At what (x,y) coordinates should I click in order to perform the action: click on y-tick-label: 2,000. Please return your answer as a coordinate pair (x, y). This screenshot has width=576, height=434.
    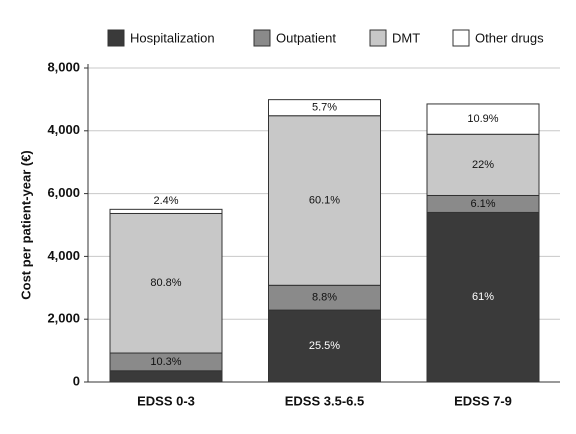
    Looking at the image, I should click on (63, 318).